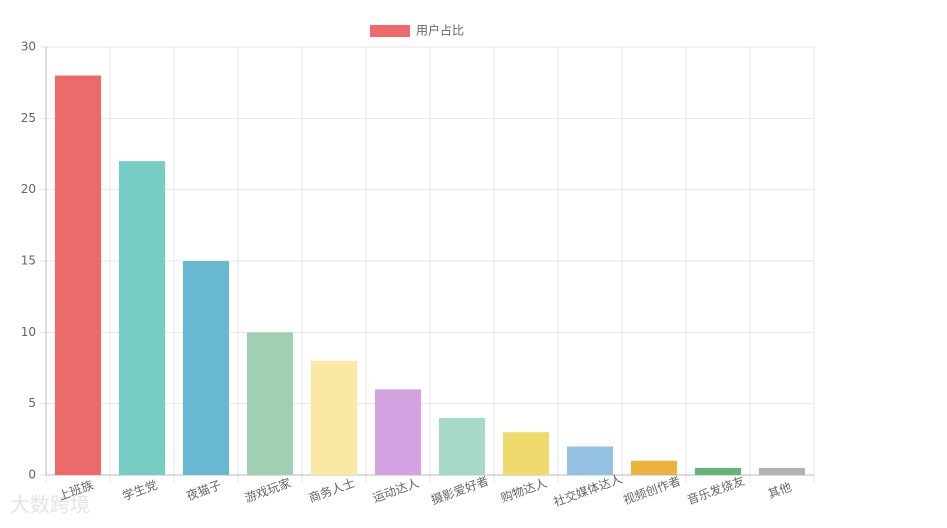  What do you see at coordinates (139, 490) in the screenshot?
I see `x-tick-label: 学生党` at bounding box center [139, 490].